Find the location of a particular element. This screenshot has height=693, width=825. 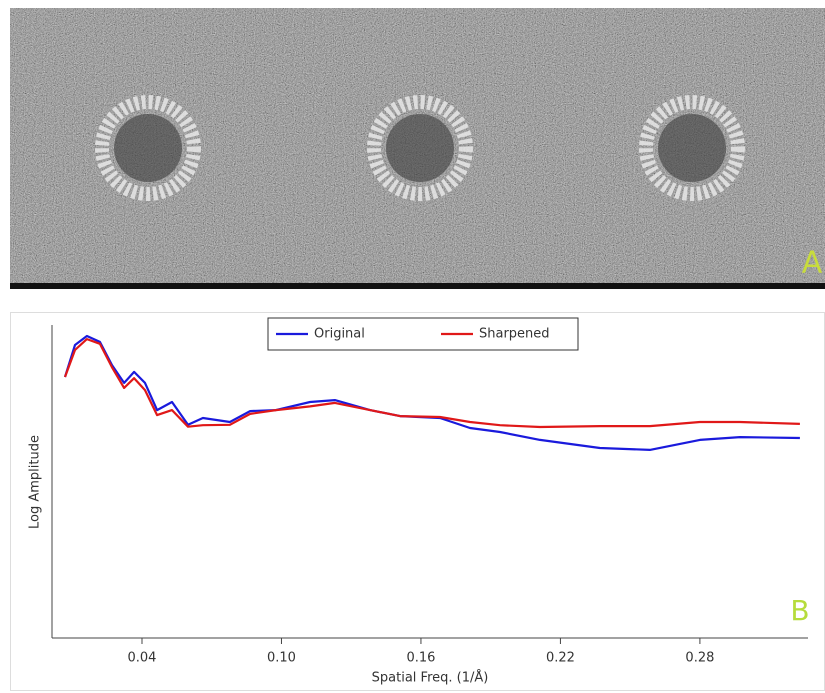

legend-label: Sharpened is located at coordinates (514, 334).